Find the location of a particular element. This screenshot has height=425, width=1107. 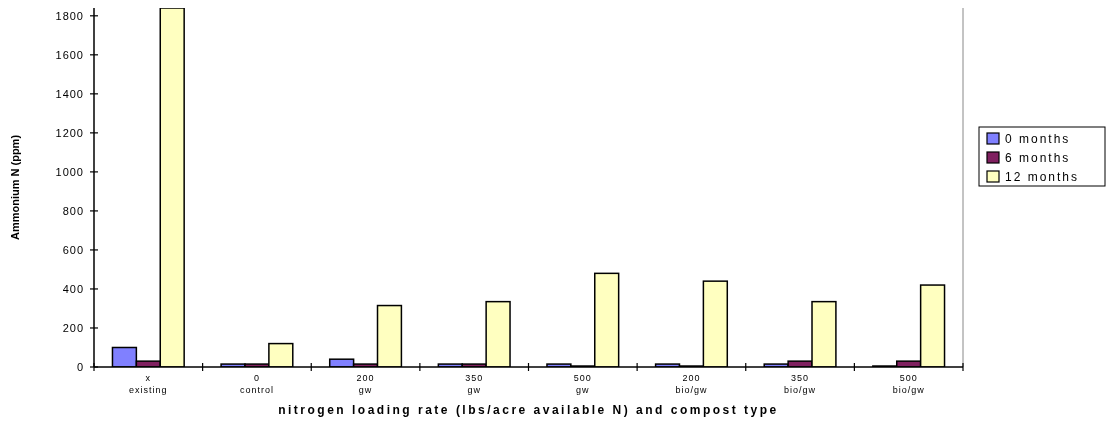

y-tick-label: 0 is located at coordinates (80, 366).